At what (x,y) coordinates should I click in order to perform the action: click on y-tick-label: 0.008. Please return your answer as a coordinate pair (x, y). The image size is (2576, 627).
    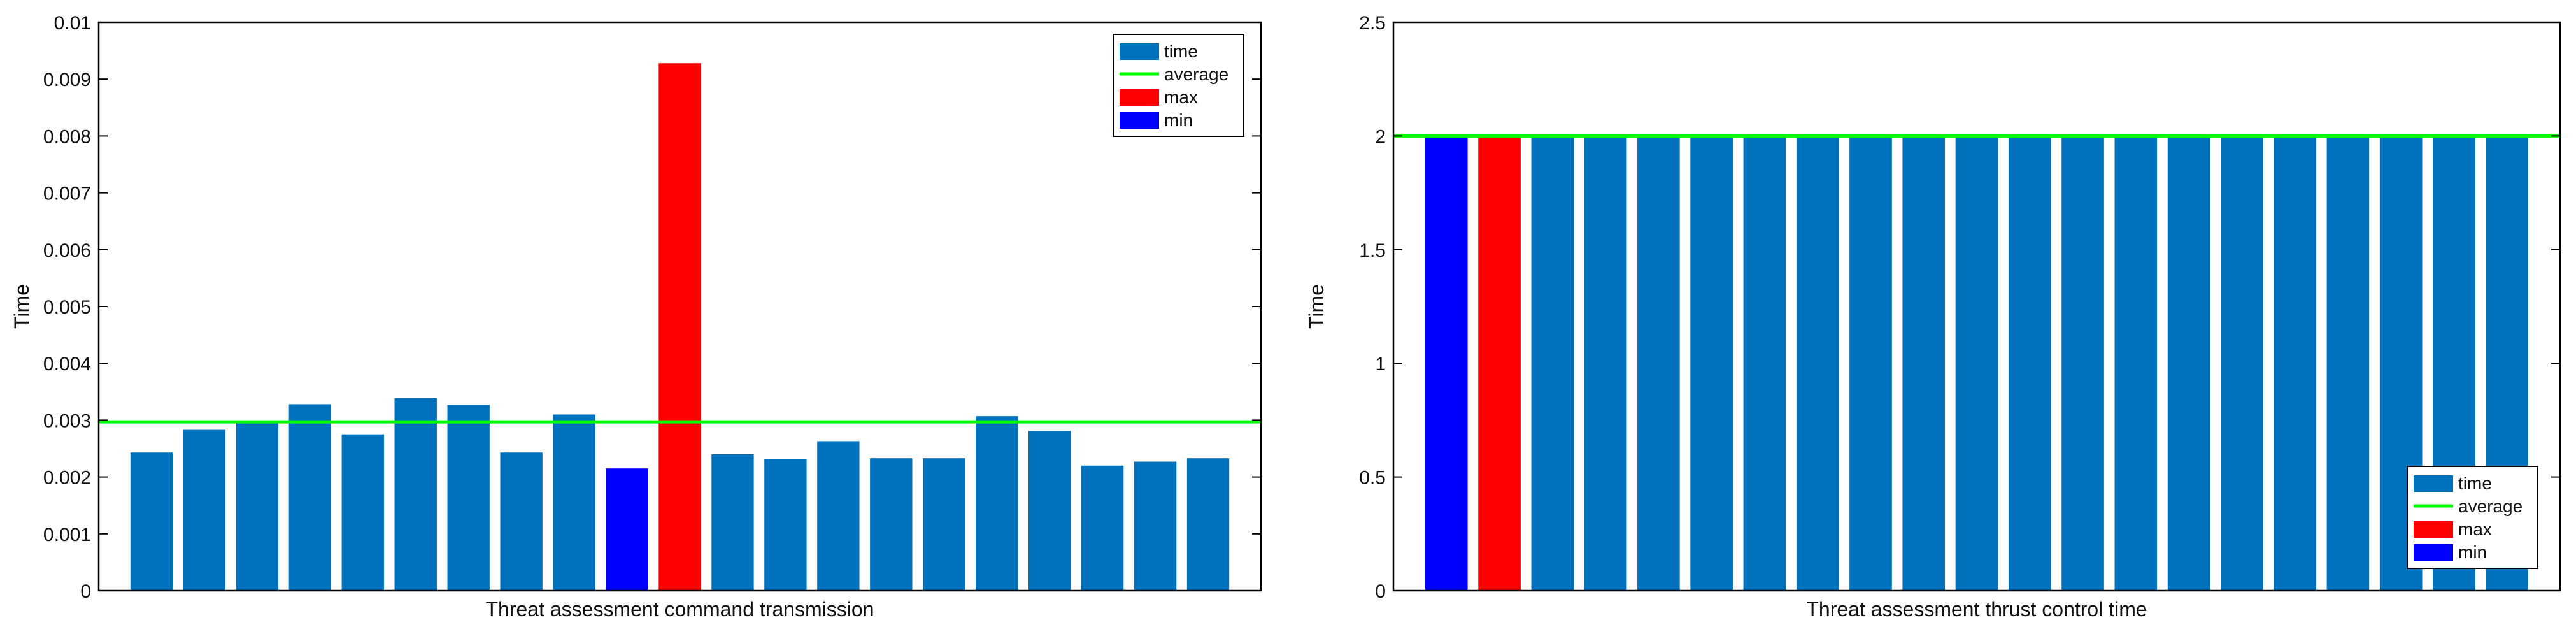
    Looking at the image, I should click on (67, 136).